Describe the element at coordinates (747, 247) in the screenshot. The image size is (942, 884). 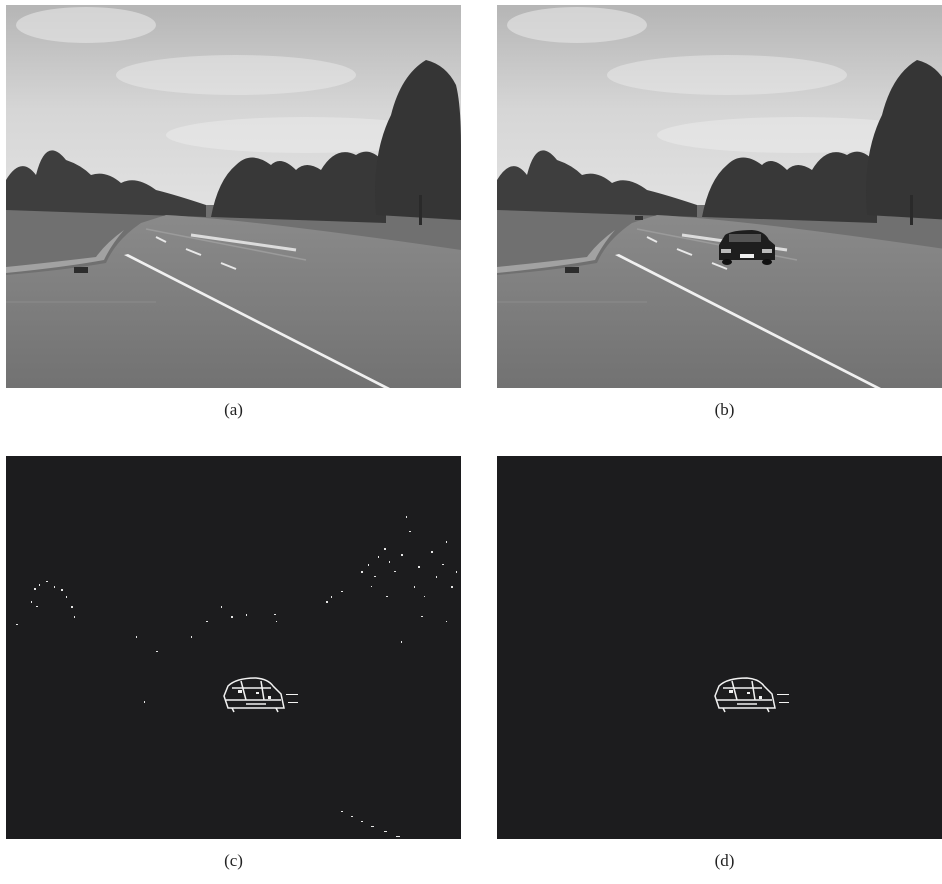
I see `car-object` at that location.